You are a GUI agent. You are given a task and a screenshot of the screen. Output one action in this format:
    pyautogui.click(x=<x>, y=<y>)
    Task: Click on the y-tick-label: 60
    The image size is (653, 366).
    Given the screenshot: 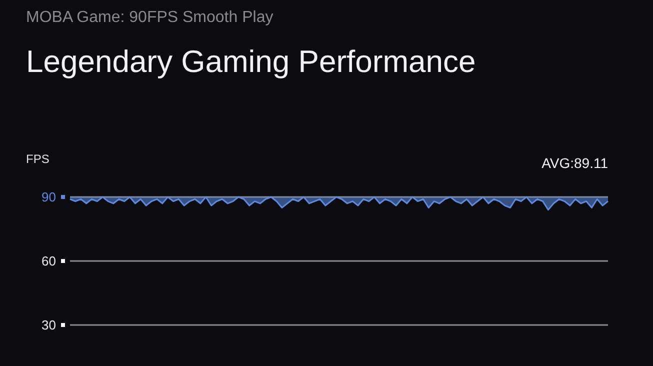 What is the action you would take?
    pyautogui.click(x=49, y=261)
    